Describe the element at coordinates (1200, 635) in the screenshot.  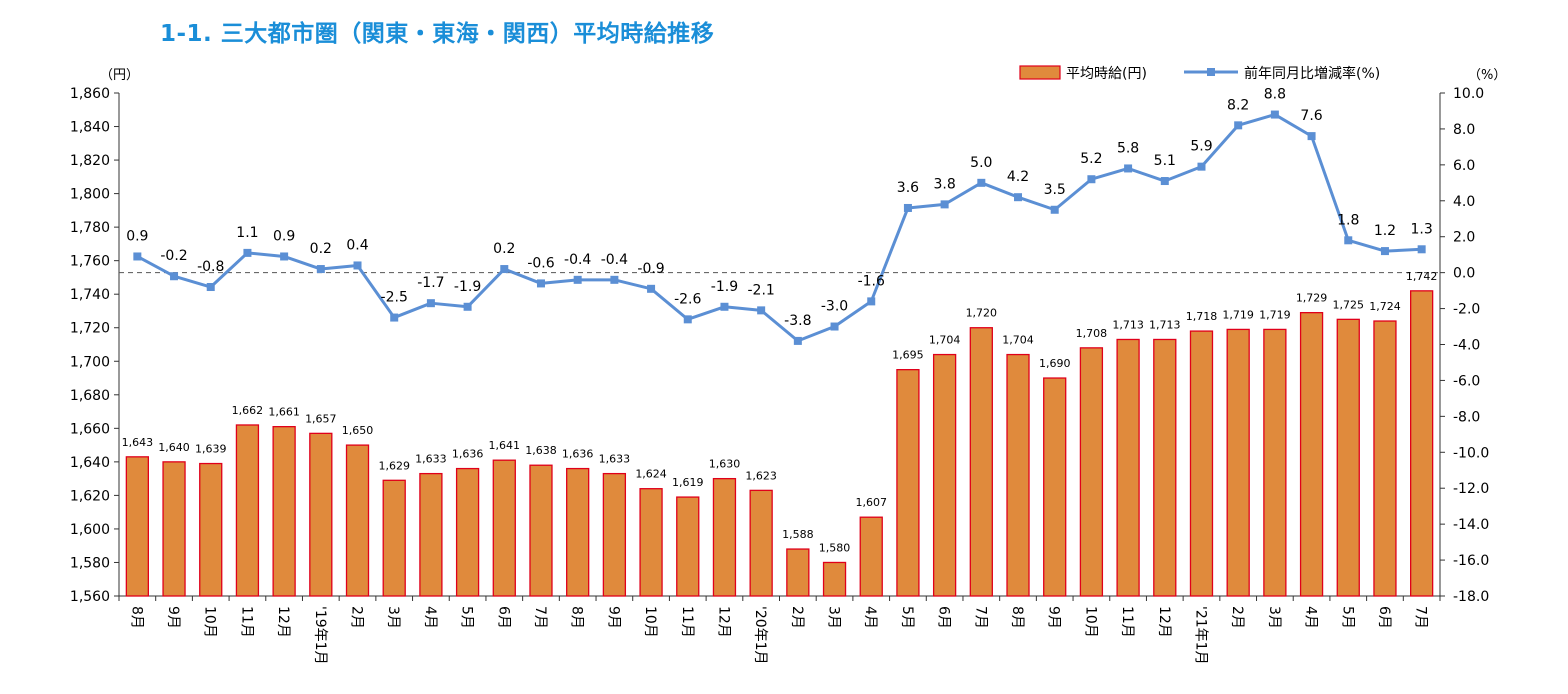
I see `x-category-label: '21年1月` at that location.